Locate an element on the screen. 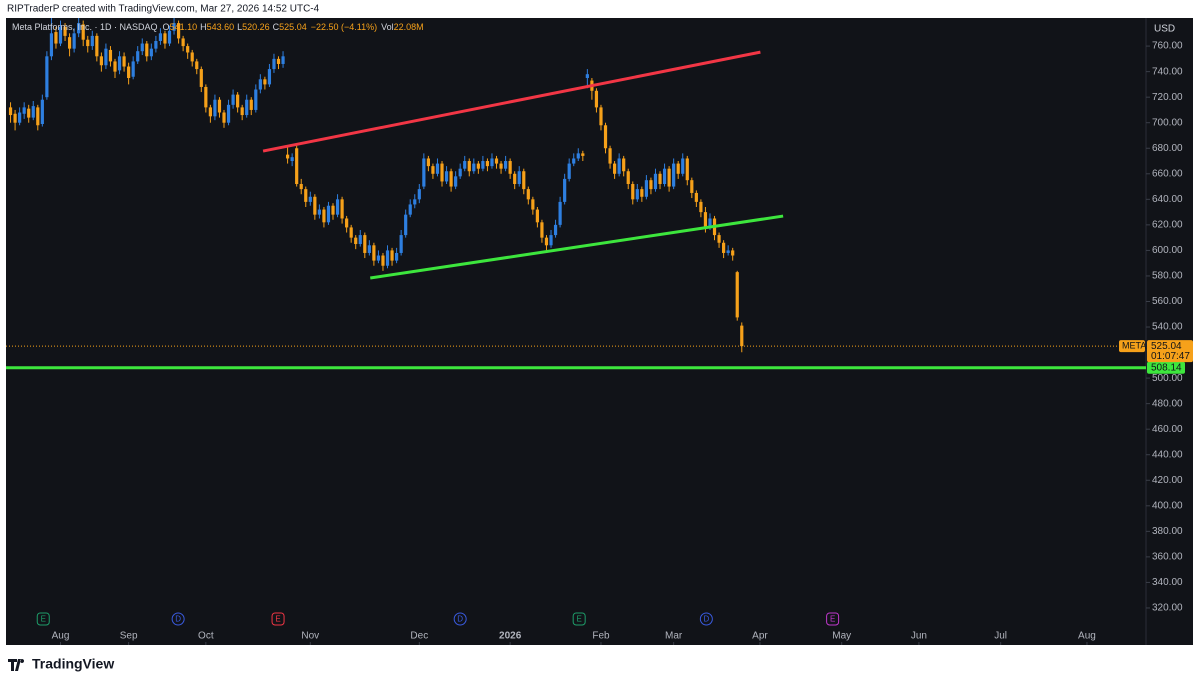 The height and width of the screenshot is (690, 1199). y-tick-label: 640.00 is located at coordinates (1167, 199).